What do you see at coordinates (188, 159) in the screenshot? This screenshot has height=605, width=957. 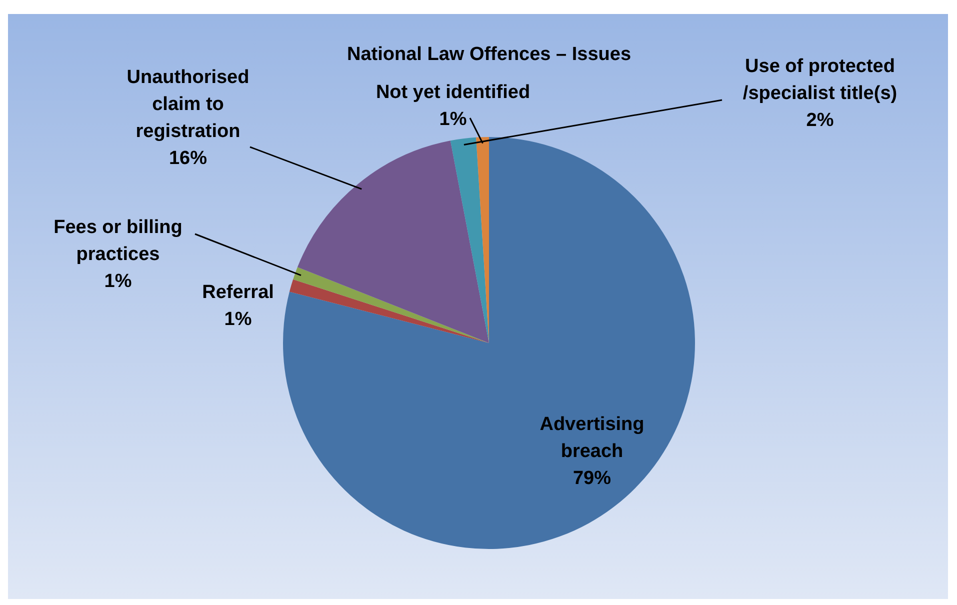 I see `data-label: 16%` at bounding box center [188, 159].